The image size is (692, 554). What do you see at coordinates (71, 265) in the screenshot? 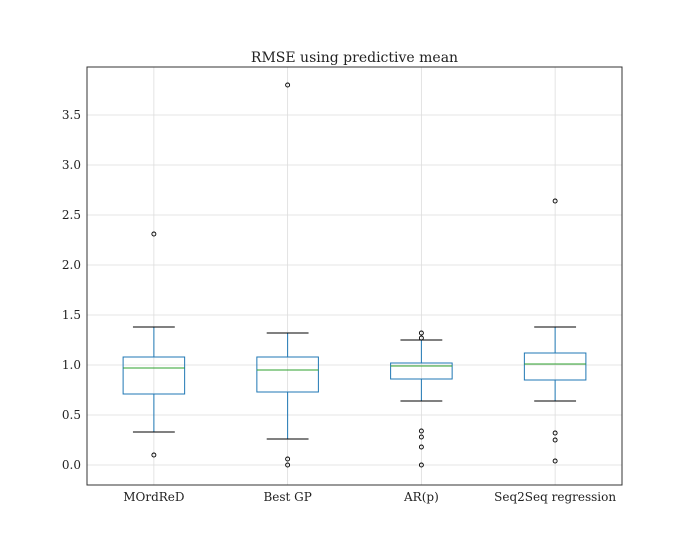
I see `y-tick-label: 2.0` at bounding box center [71, 265].